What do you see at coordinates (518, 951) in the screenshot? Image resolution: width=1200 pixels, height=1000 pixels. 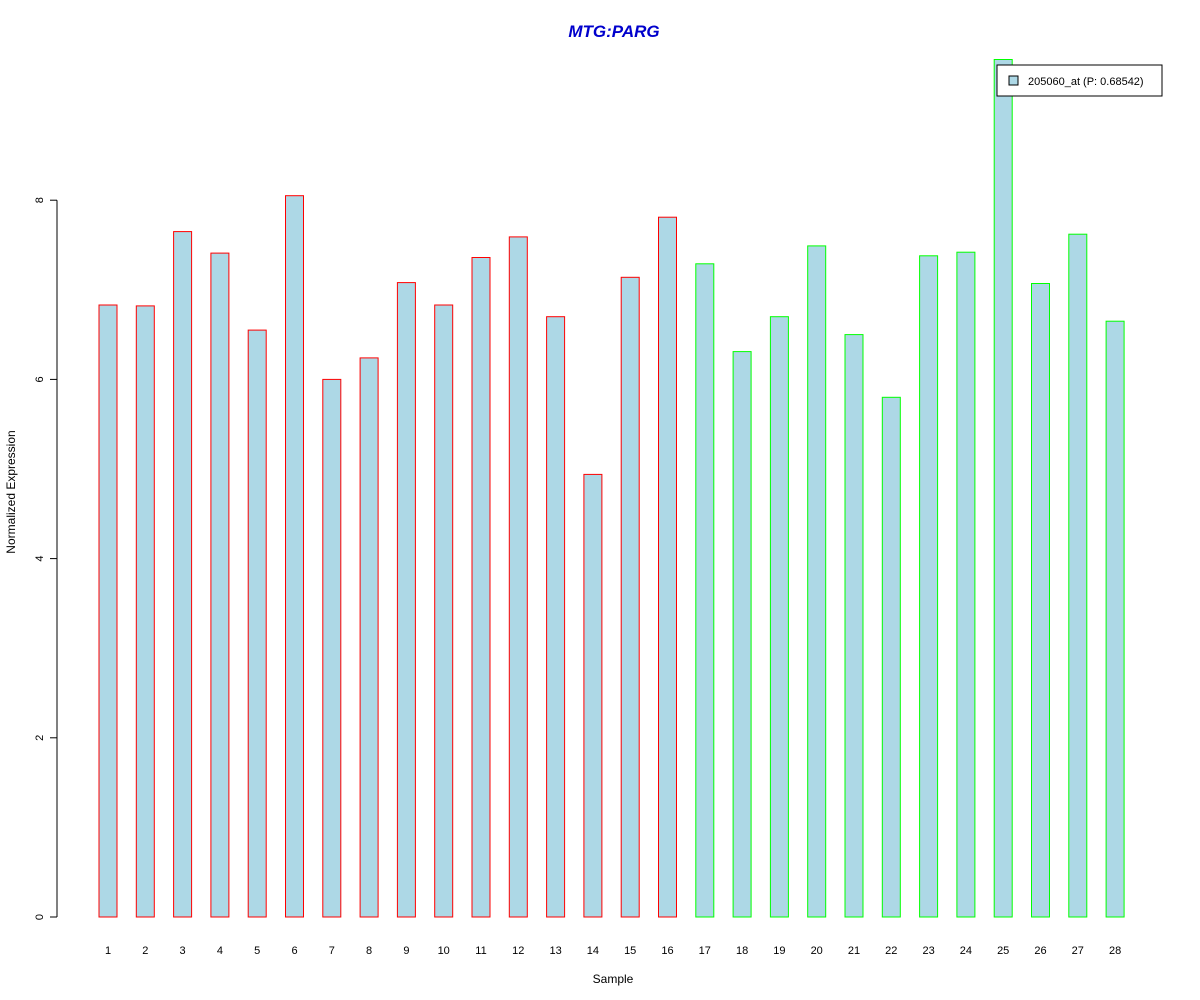 I see `x-tick-label: 12` at bounding box center [518, 951].